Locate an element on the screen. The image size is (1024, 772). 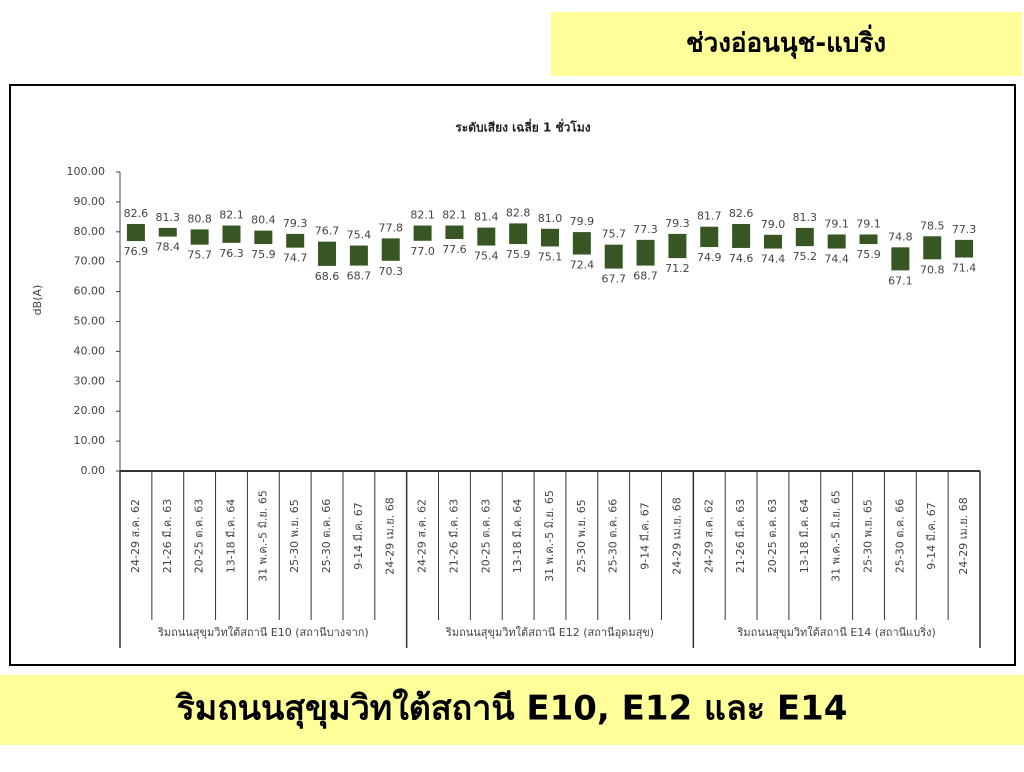
low-label: 77.6 is located at coordinates (454, 249).